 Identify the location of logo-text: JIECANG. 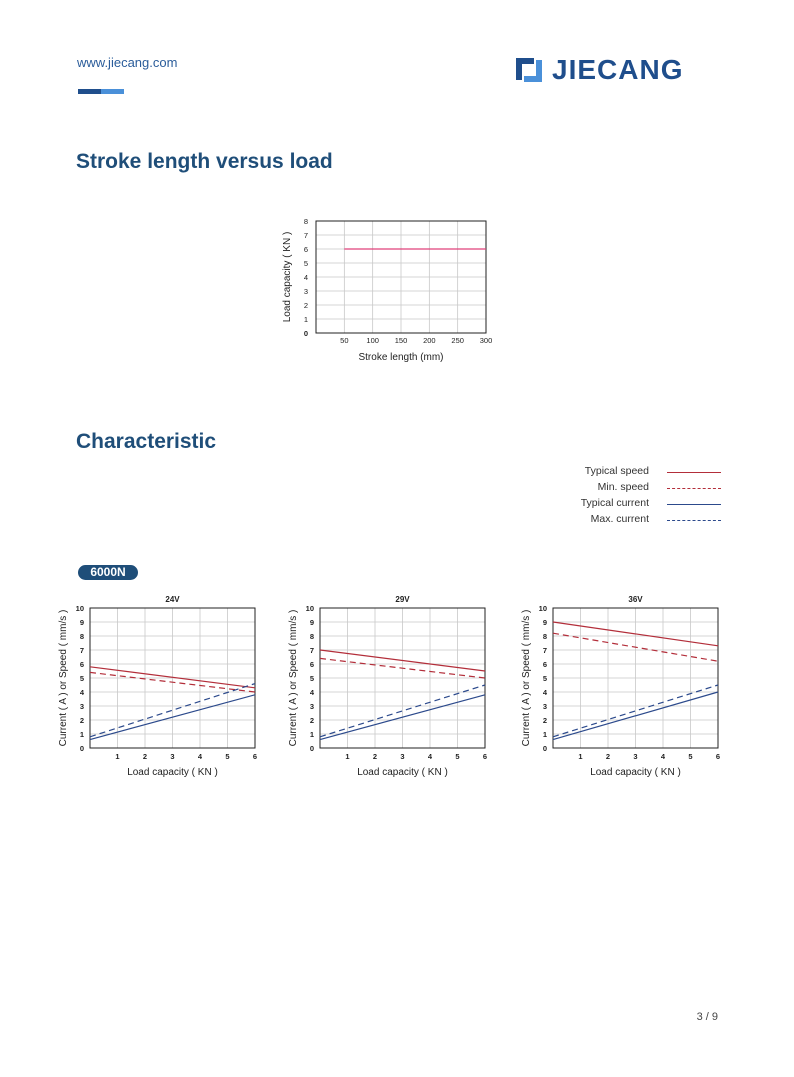
(618, 69).